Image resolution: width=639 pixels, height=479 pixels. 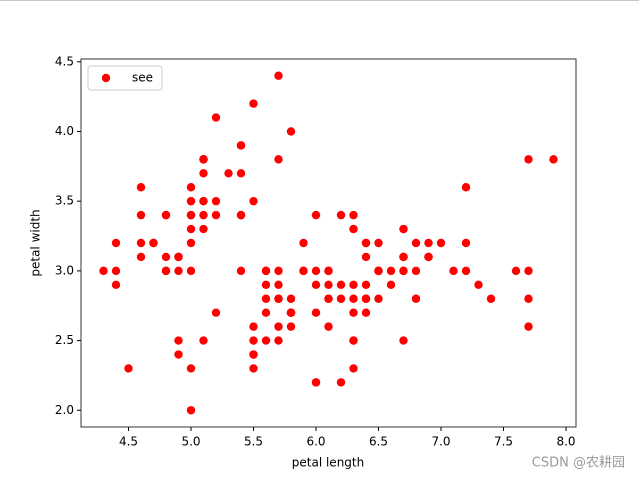 What do you see at coordinates (64, 201) in the screenshot?
I see `y-tick-label: 3.5` at bounding box center [64, 201].